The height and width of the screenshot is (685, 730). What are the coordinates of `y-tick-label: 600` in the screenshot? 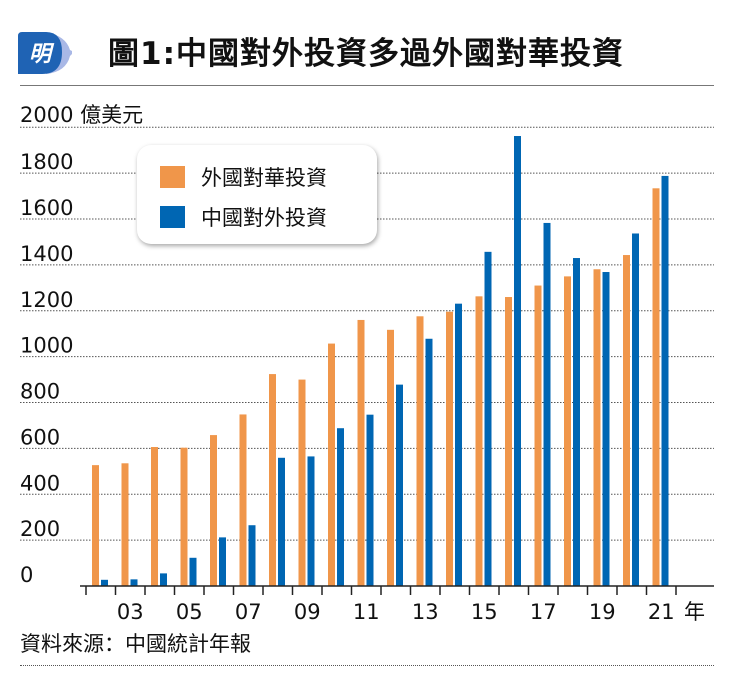 It's located at (40, 437).